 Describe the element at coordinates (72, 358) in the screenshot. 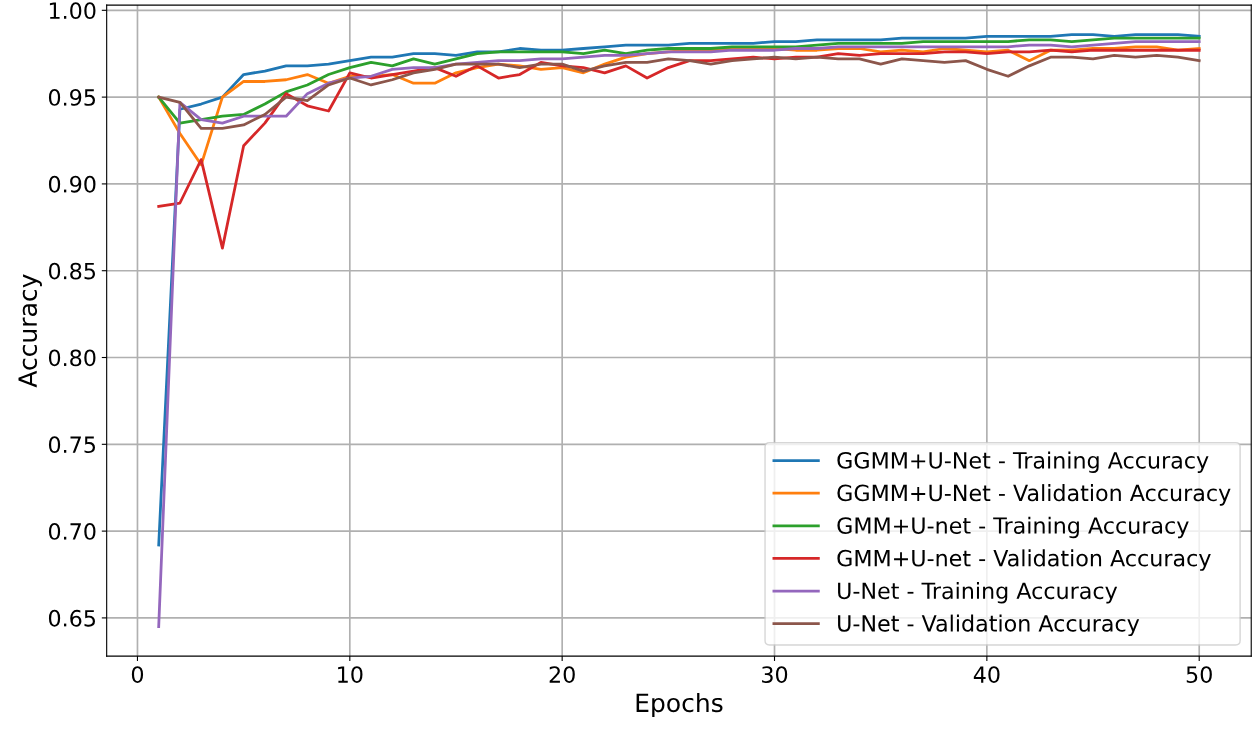

I see `y-tick-label: 0.80` at that location.